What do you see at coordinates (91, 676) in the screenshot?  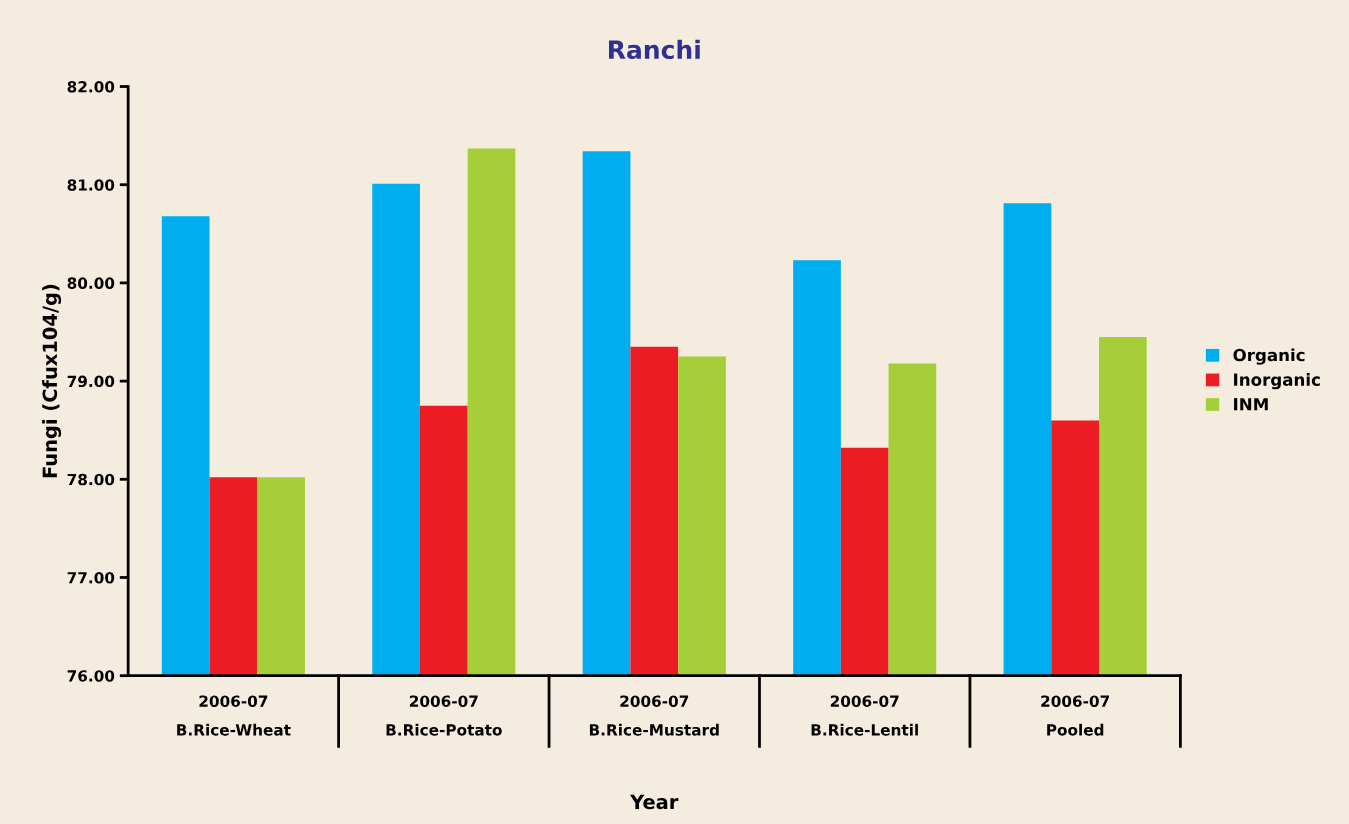 I see `y-tick-label: 76.00` at bounding box center [91, 676].